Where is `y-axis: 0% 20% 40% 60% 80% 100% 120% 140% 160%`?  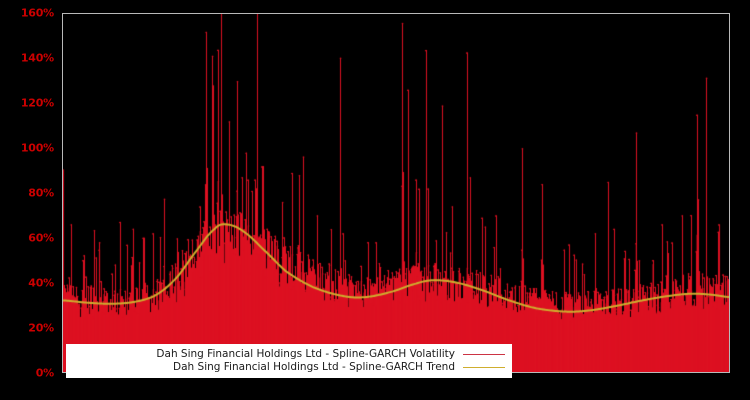
y-axis: 0% 20% 40% 60% 80% 100% 120% 140% 160% is located at coordinates (31, 200).